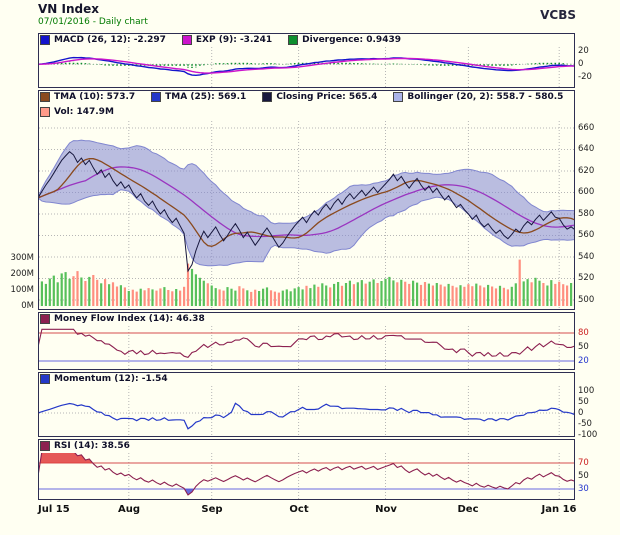 This screenshot has height=535, width=620. What do you see at coordinates (583, 402) in the screenshot?
I see `momentum-axis-tick: 50` at bounding box center [583, 402].